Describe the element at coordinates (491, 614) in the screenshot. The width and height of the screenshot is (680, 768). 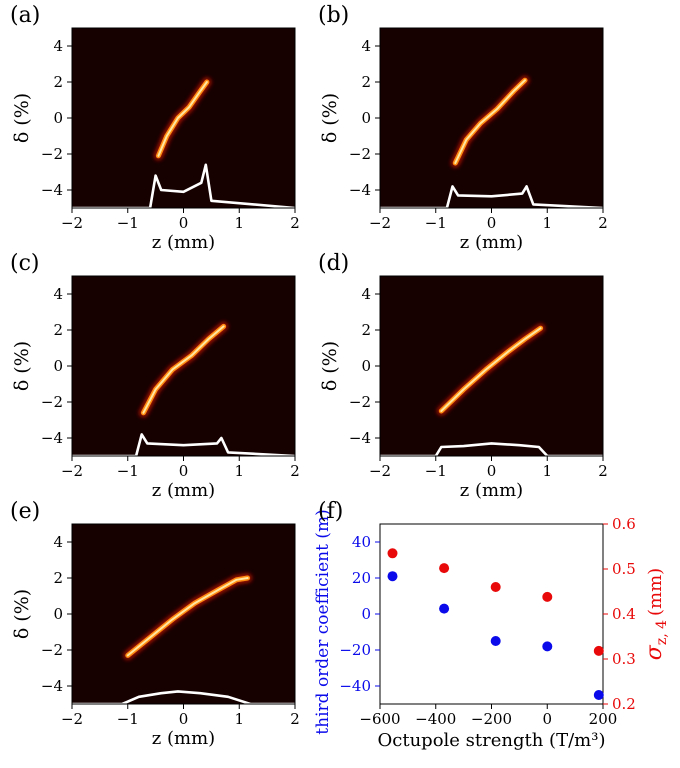
I see `axes-frame` at that location.